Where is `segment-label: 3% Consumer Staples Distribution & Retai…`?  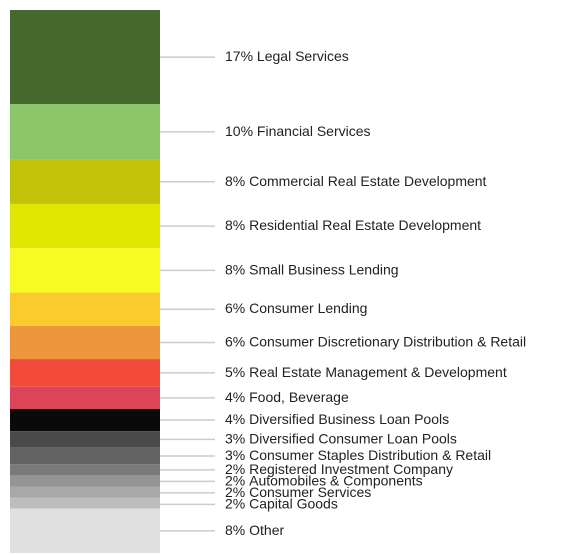 segment-label: 3% Consumer Staples Distribution & Retai… is located at coordinates (358, 455).